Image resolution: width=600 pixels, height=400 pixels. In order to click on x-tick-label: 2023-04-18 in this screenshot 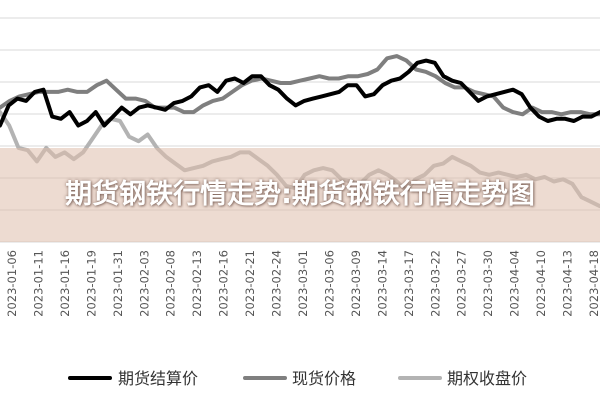, I will do `click(593, 283)`.